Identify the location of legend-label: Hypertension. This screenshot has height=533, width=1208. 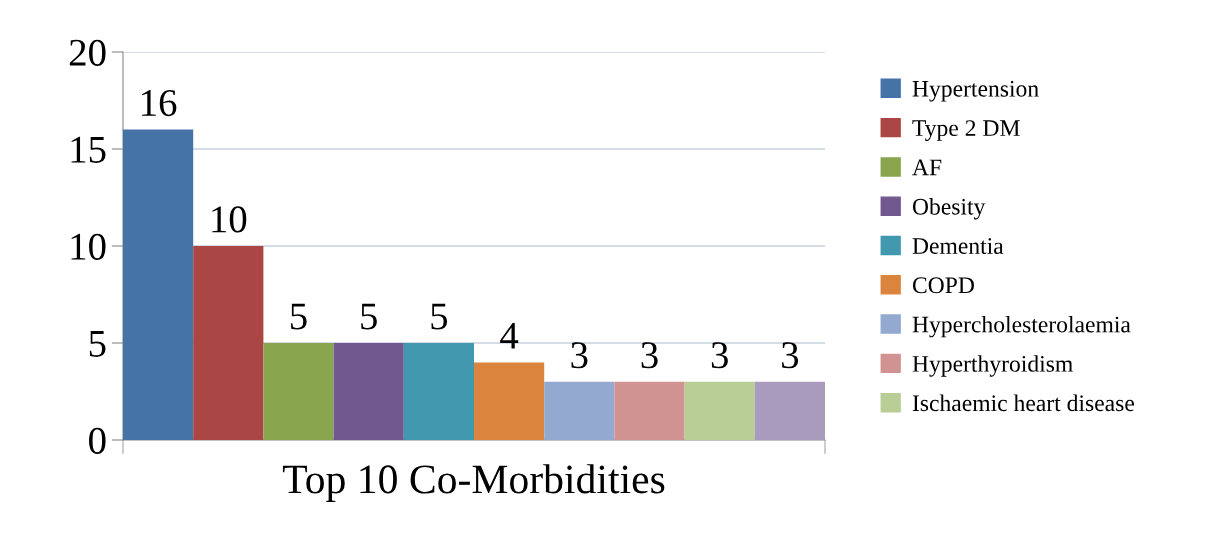
(975, 91).